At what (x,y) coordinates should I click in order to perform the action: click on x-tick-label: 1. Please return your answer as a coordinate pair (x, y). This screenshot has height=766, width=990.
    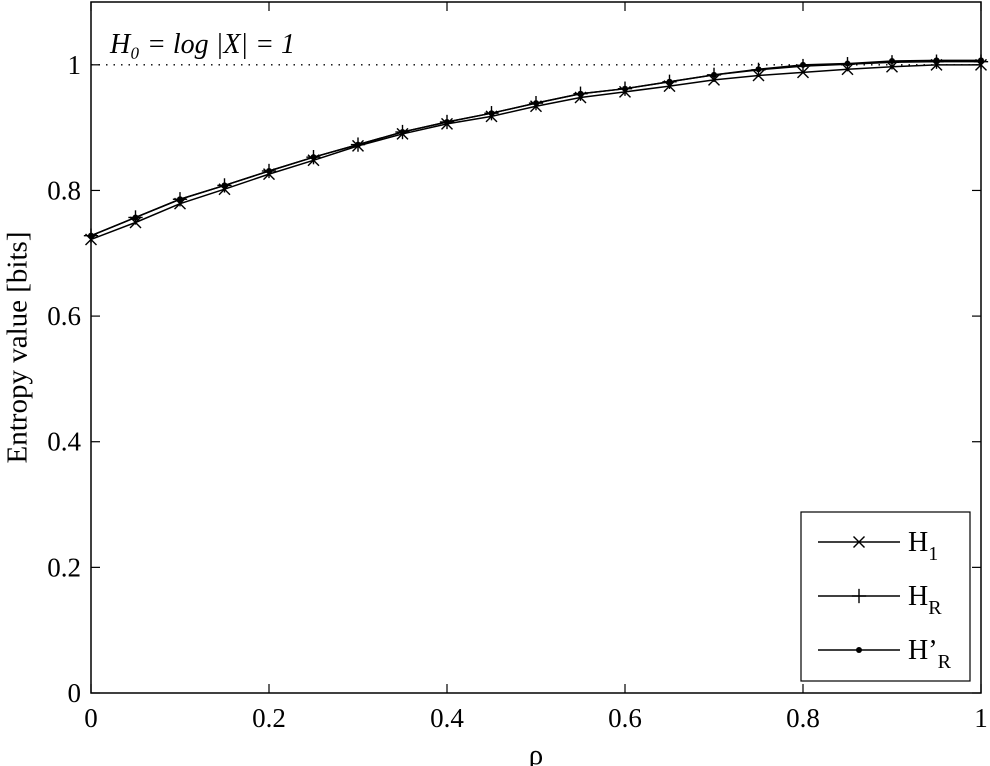
    Looking at the image, I should click on (981, 718).